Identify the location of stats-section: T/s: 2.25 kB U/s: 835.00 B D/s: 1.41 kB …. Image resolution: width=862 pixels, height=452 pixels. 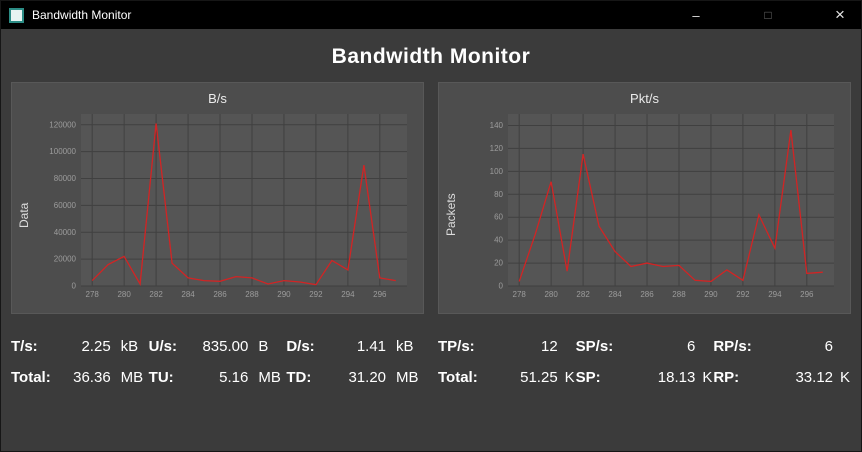
(431, 362).